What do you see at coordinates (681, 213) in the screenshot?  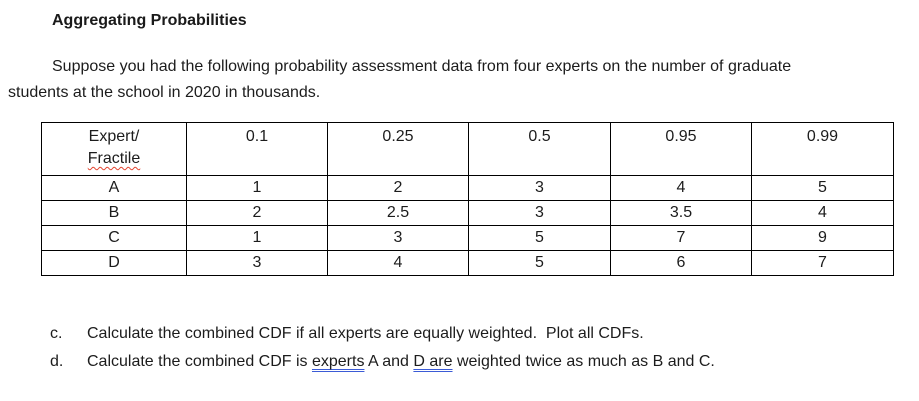 I see `table-cell: 3.5` at bounding box center [681, 213].